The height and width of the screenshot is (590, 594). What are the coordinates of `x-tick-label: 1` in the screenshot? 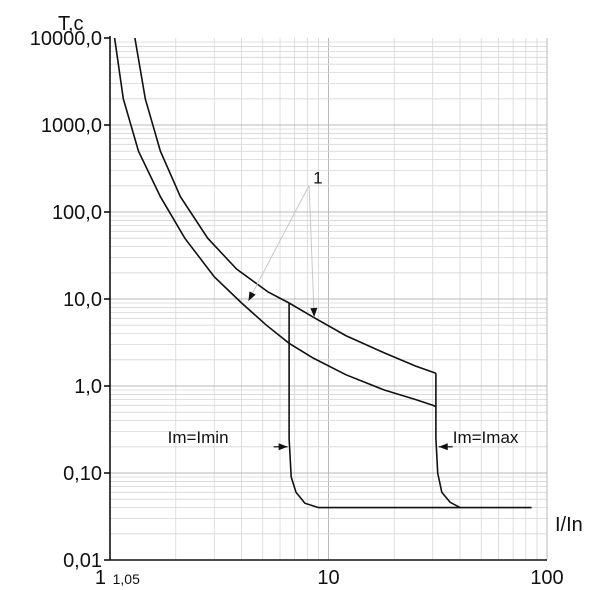 It's located at (100, 578).